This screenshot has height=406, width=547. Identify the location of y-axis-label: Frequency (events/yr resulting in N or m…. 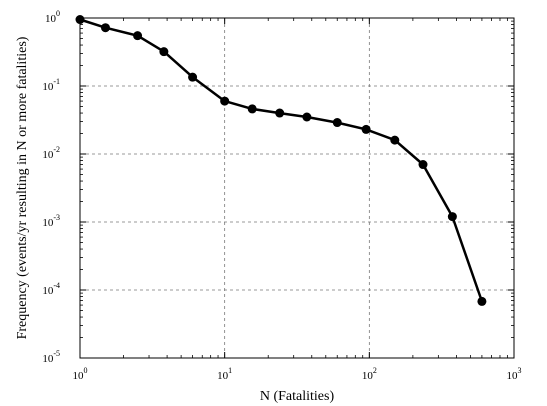
(22, 187).